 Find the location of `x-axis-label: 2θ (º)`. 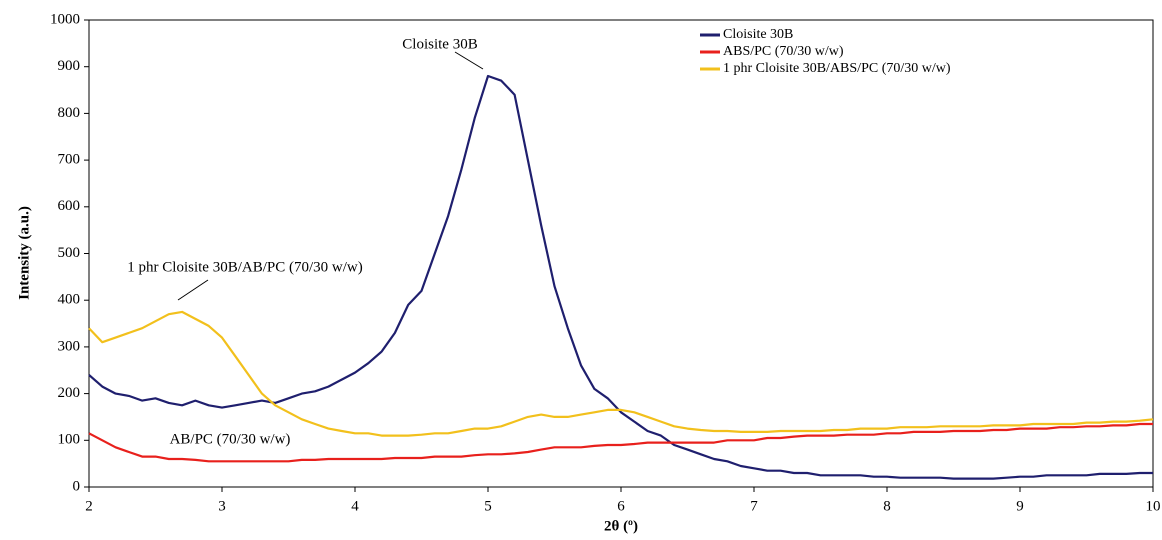

x-axis-label: 2θ (º) is located at coordinates (621, 526).